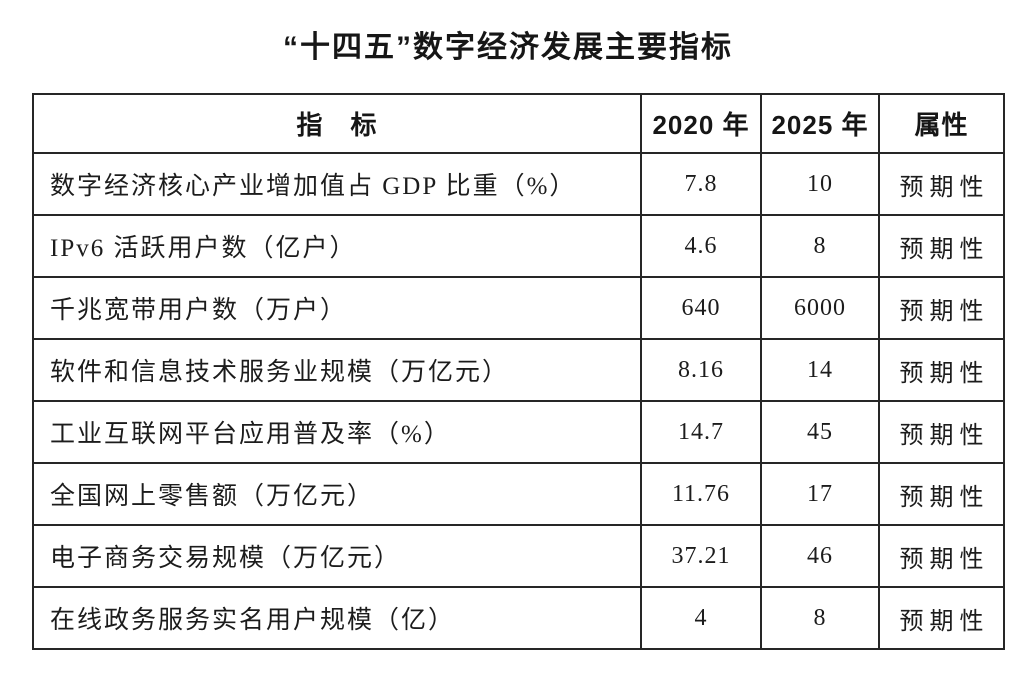 The width and height of the screenshot is (1016, 674). What do you see at coordinates (701, 432) in the screenshot?
I see `value-2020-cell: 14.7` at bounding box center [701, 432].